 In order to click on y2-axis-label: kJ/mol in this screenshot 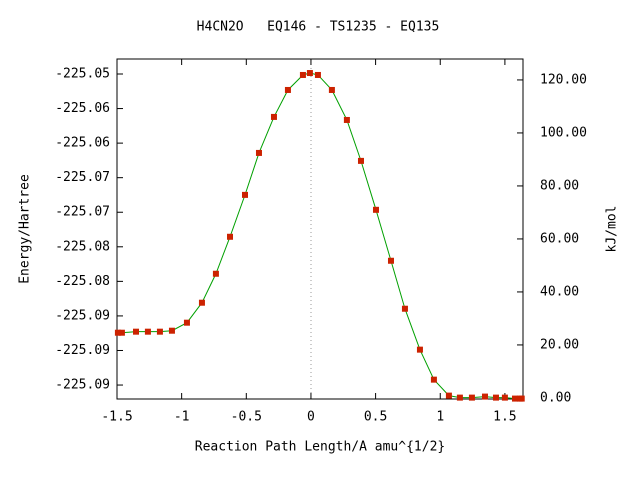, I will do `click(612, 229)`.